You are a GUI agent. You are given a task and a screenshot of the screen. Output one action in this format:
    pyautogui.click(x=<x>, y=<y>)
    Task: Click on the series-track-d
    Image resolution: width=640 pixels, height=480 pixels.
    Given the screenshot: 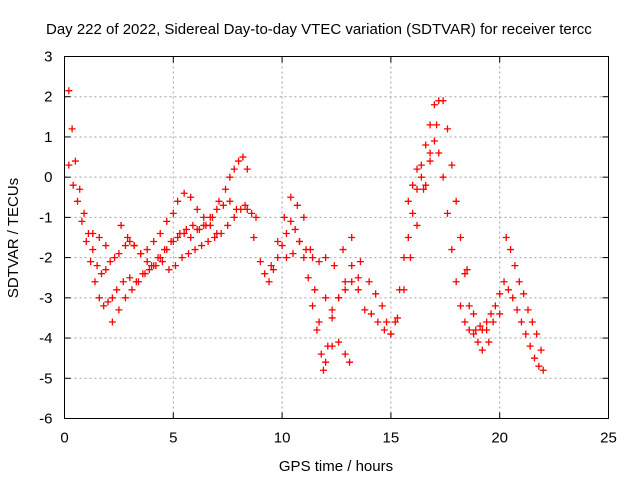 What is the action you would take?
    pyautogui.click(x=169, y=223)
    